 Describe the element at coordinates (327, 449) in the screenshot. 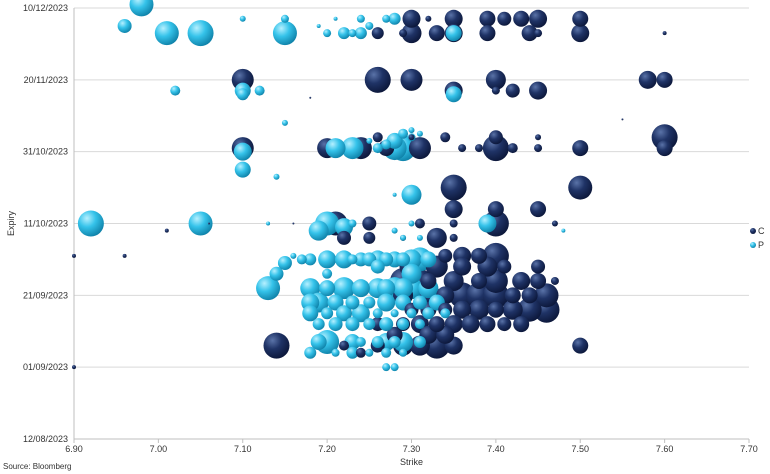

I see `x-tick-label: 7.20` at that location.